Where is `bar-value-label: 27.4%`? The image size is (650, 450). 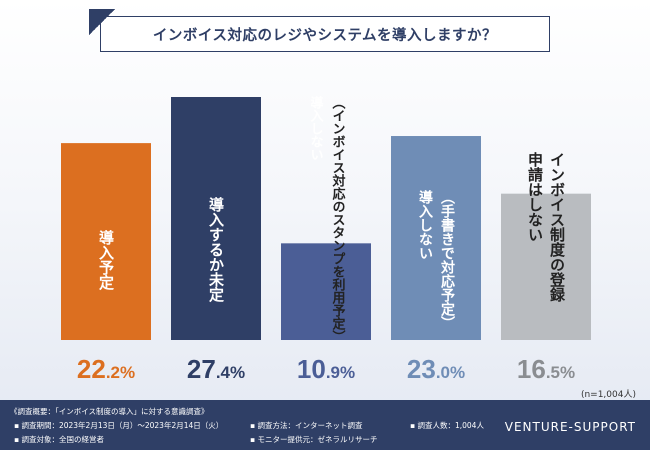
bar-value-label: 27.4% is located at coordinates (216, 369).